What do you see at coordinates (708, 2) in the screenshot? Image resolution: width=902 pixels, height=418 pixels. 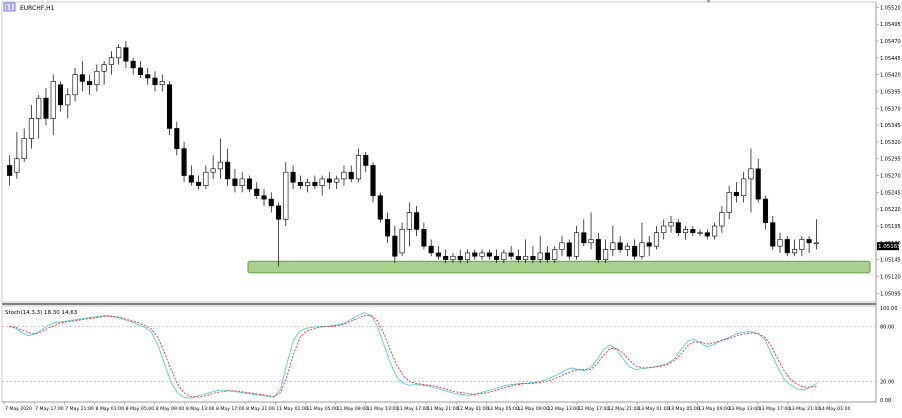 I see `shift-marker-icon: ▾` at bounding box center [708, 2].